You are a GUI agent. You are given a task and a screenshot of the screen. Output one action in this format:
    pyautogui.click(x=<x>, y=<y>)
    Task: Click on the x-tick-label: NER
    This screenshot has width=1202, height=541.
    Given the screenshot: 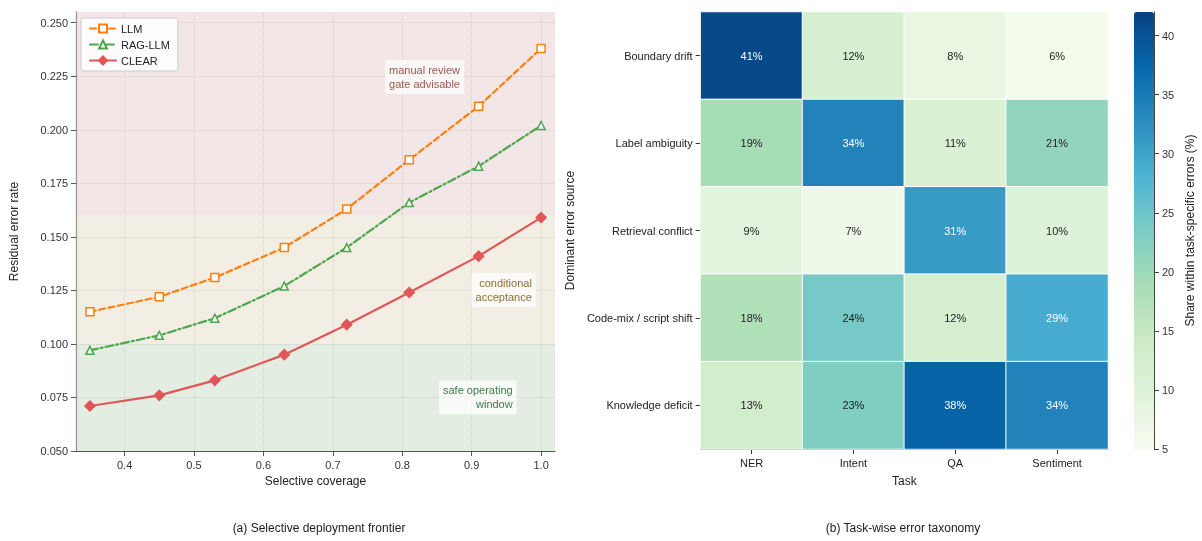 What is the action you would take?
    pyautogui.click(x=751, y=462)
    